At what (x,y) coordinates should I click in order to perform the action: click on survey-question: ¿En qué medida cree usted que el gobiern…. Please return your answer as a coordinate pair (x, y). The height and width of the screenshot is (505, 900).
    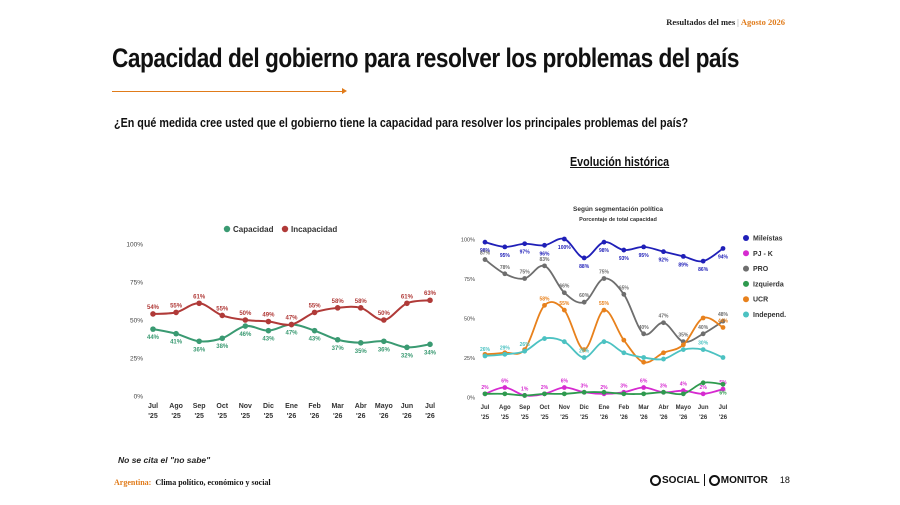
    Looking at the image, I should click on (401, 123).